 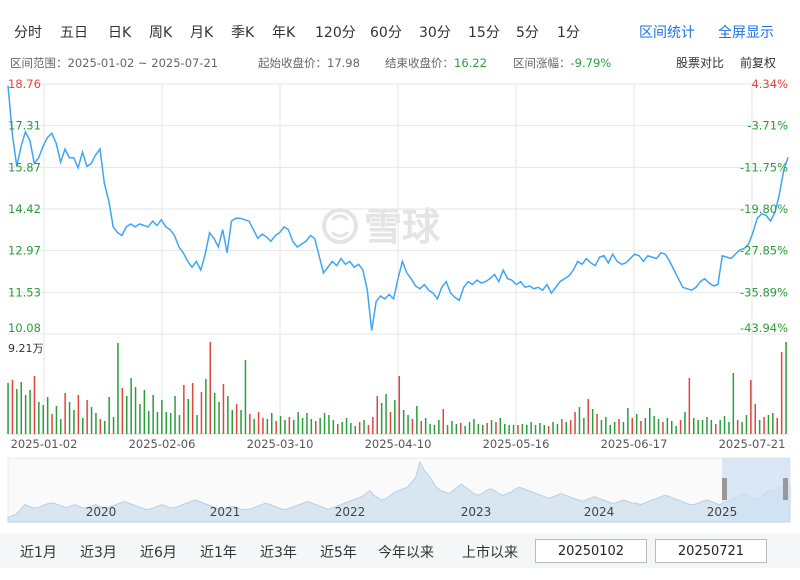 What do you see at coordinates (225, 512) in the screenshot?
I see `navigator-year-label: 2021` at bounding box center [225, 512].